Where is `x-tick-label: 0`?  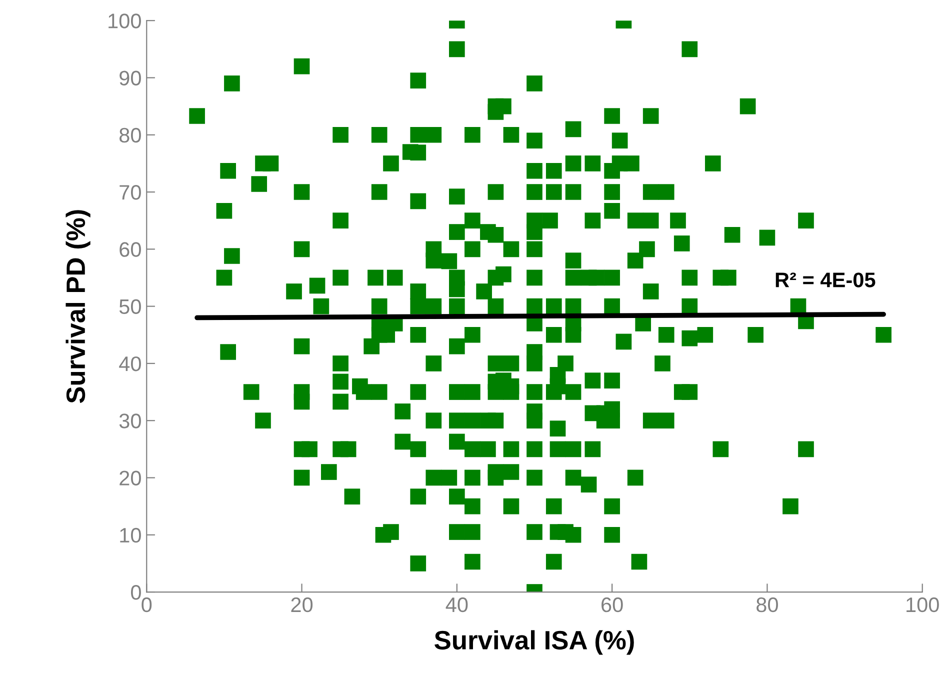
x-tick-label: 0 is located at coordinates (147, 604).